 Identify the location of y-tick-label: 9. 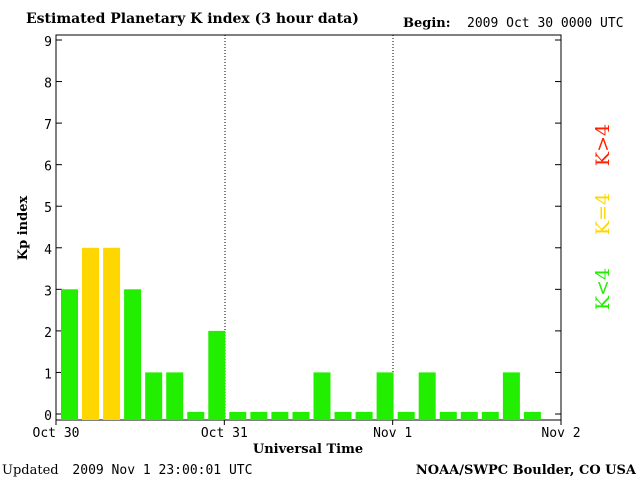
(48, 42).